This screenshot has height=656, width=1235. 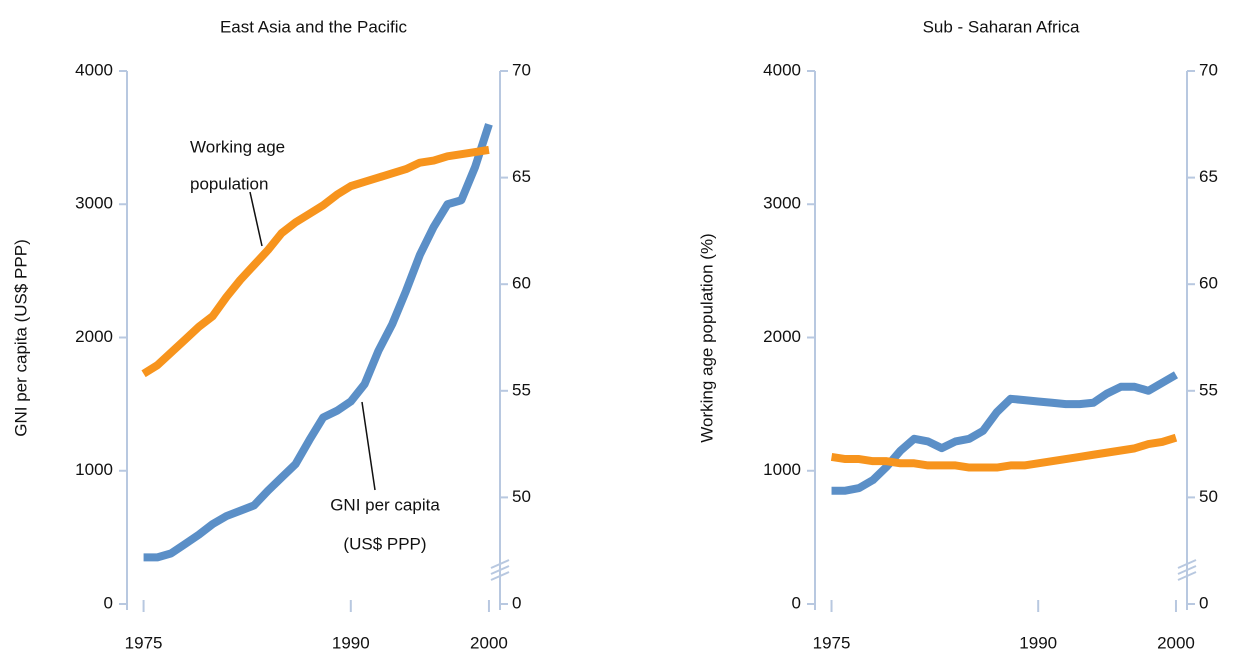 What do you see at coordinates (384, 543) in the screenshot?
I see `annotation: (US$ PPP)` at bounding box center [384, 543].